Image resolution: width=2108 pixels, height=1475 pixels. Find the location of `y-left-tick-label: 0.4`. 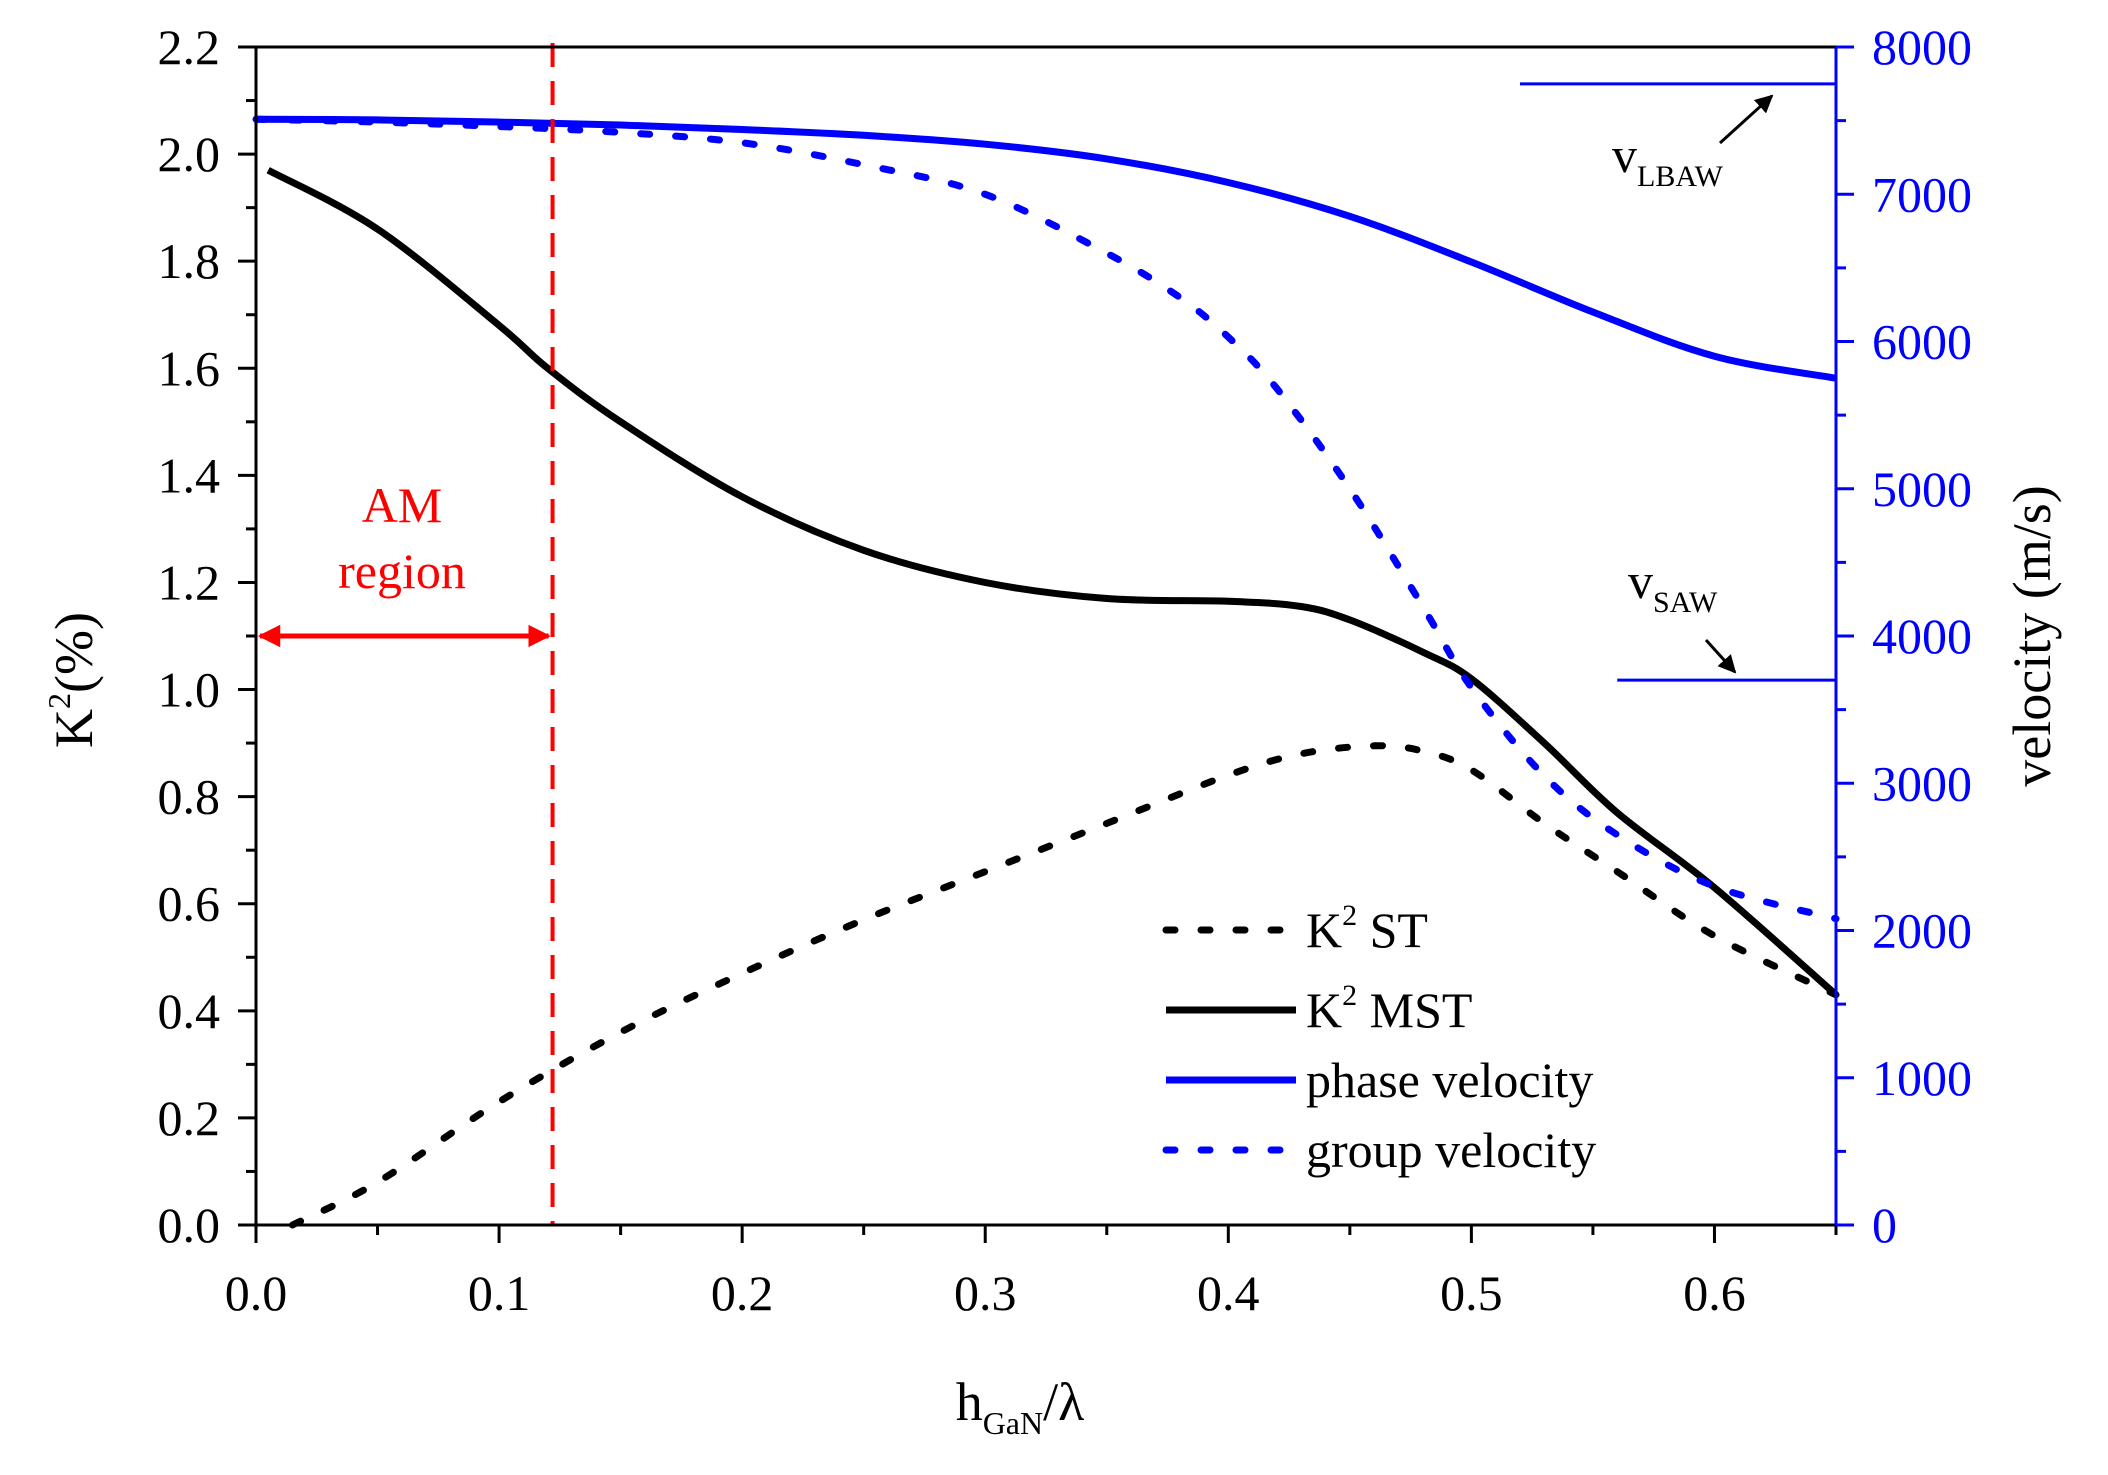

y-left-tick-label: 0.4 is located at coordinates (189, 1011).